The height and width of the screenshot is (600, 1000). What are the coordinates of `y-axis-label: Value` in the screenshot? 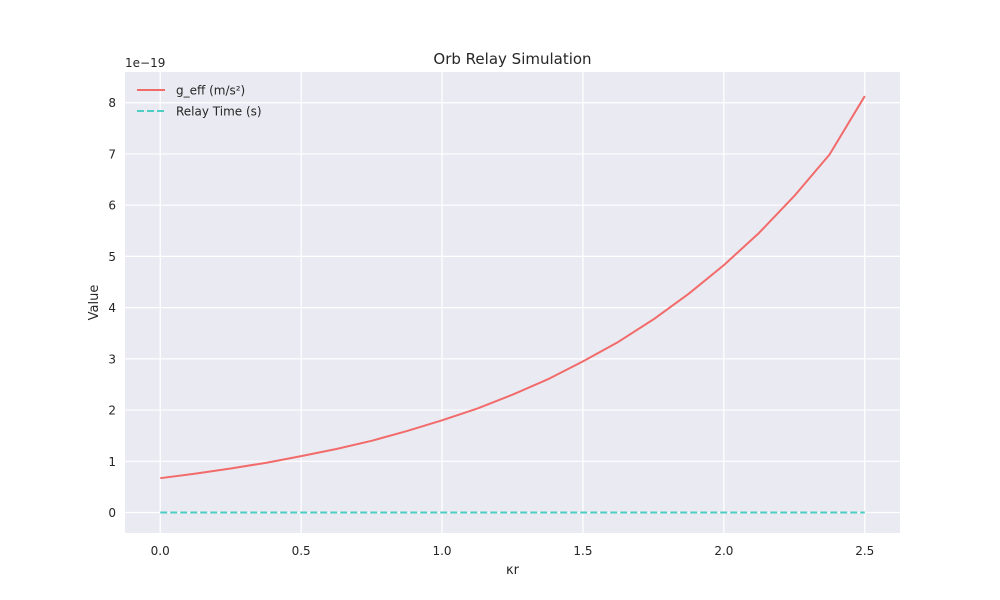 It's located at (94, 303).